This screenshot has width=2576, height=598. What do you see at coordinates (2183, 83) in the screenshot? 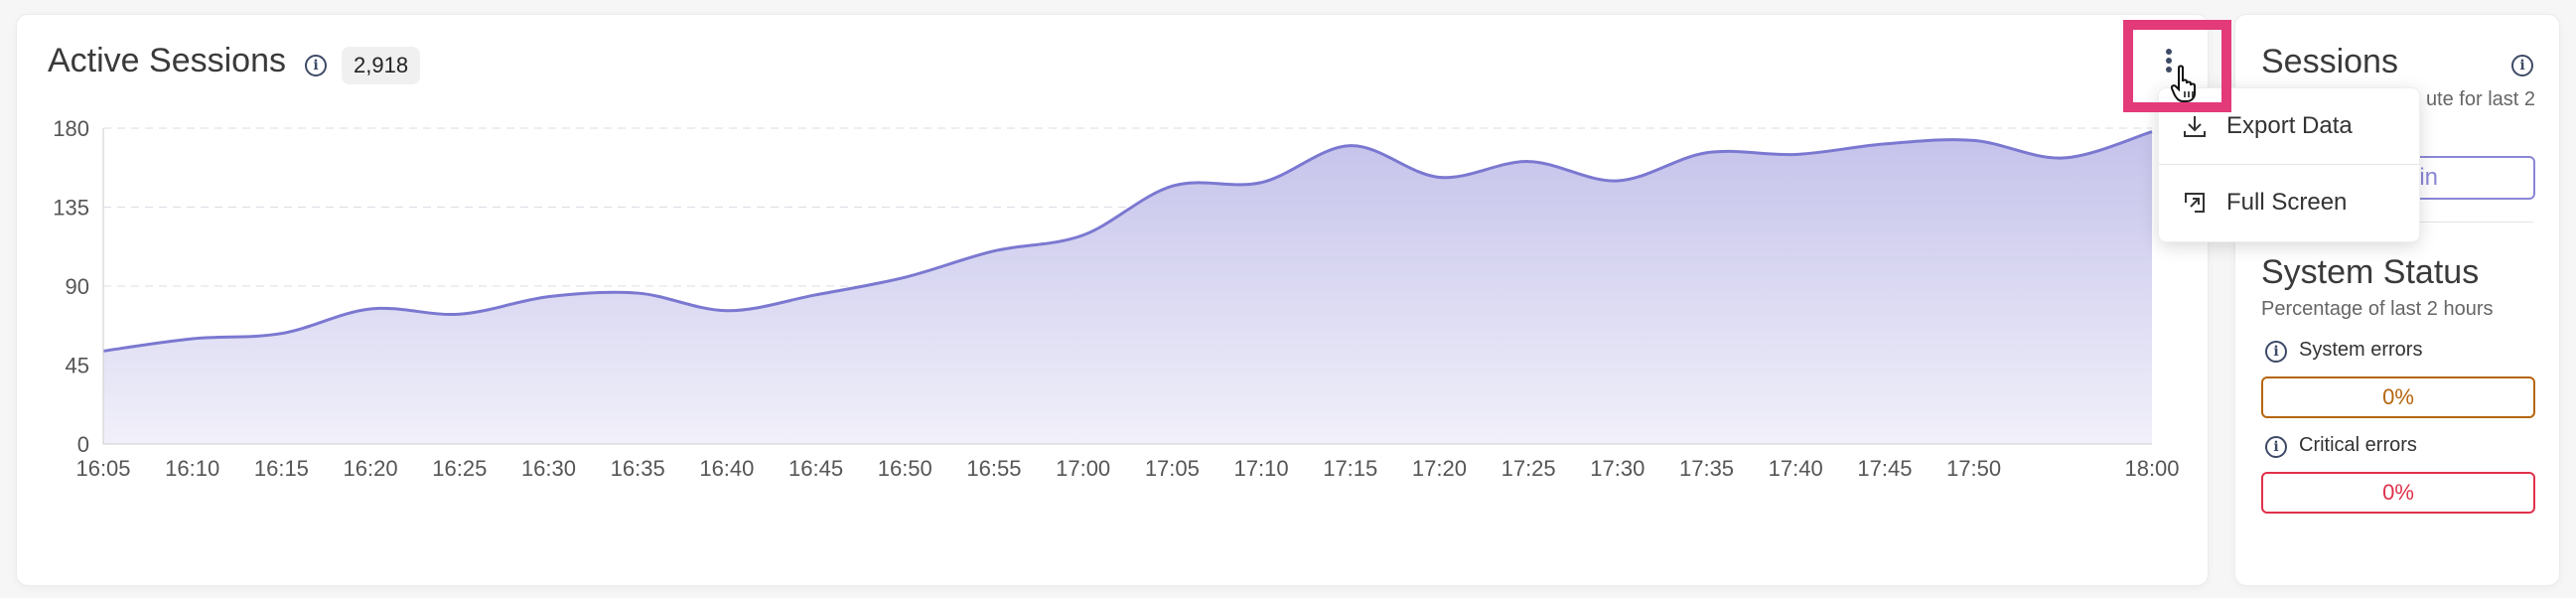
I see `hand-cursor-icon` at bounding box center [2183, 83].